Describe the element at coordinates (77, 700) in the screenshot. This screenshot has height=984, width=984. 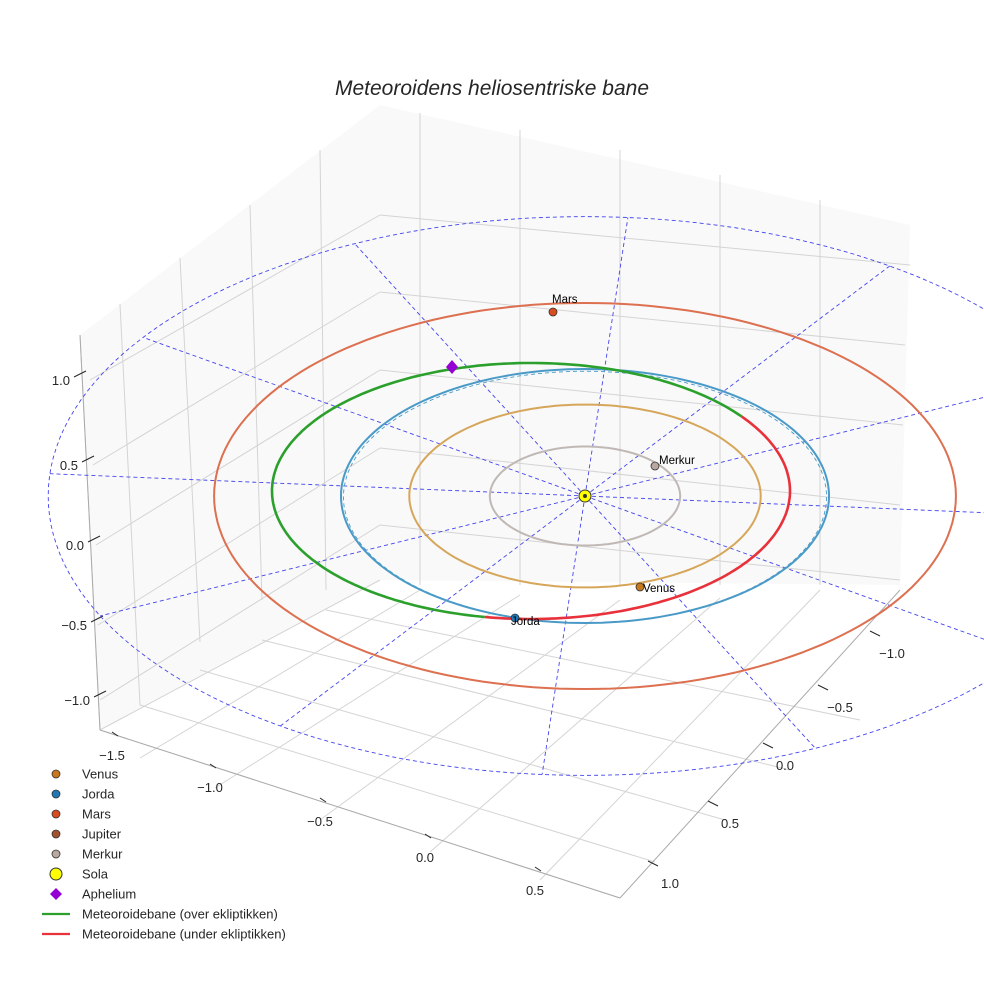
I see `z-tick-label: −1.0` at that location.